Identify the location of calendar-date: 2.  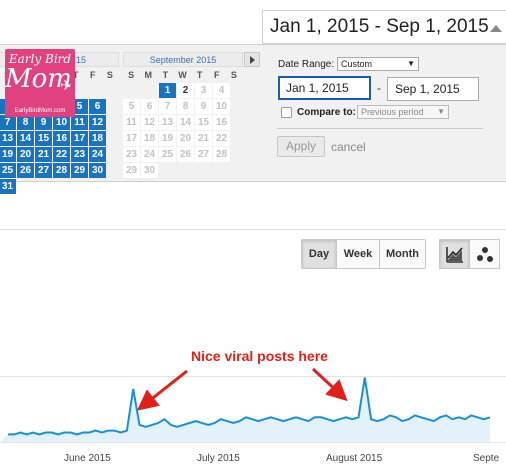
(185, 90).